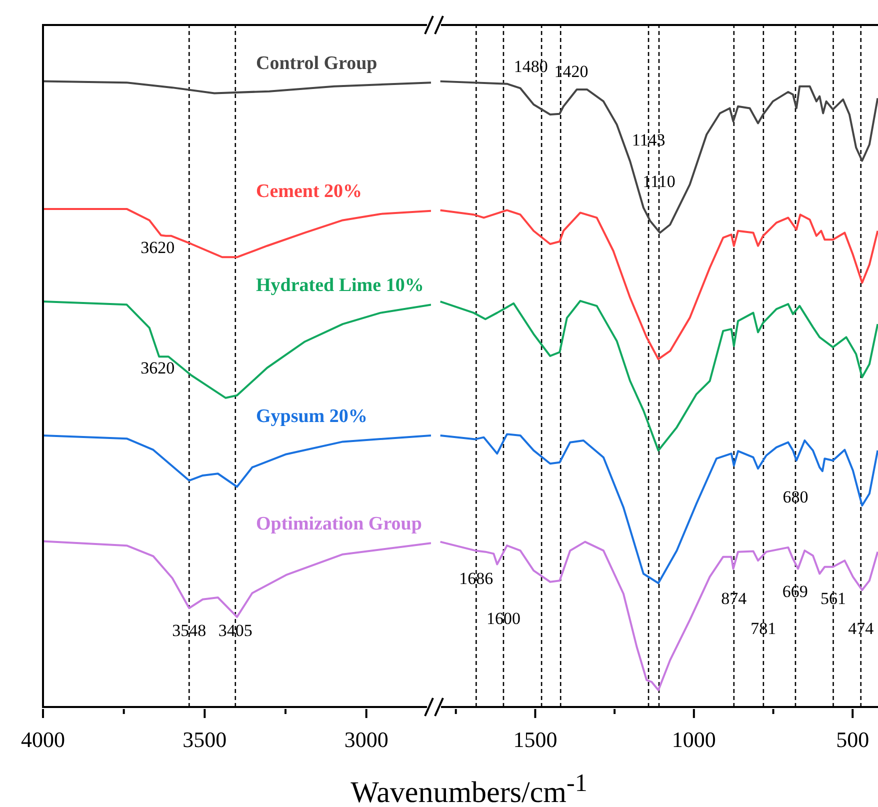 This screenshot has width=878, height=807. I want to click on annotation: 781, so click(763, 628).